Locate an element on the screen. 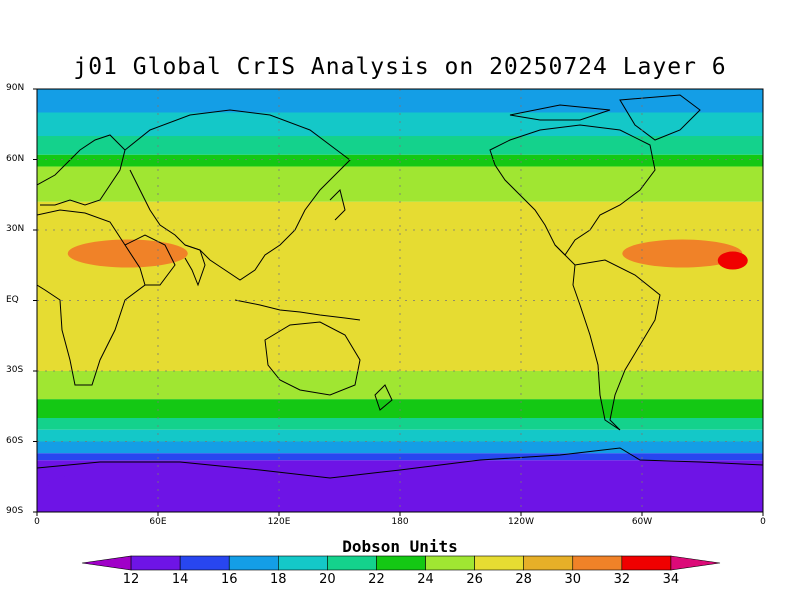  x-tick-label: 120E is located at coordinates (279, 522).